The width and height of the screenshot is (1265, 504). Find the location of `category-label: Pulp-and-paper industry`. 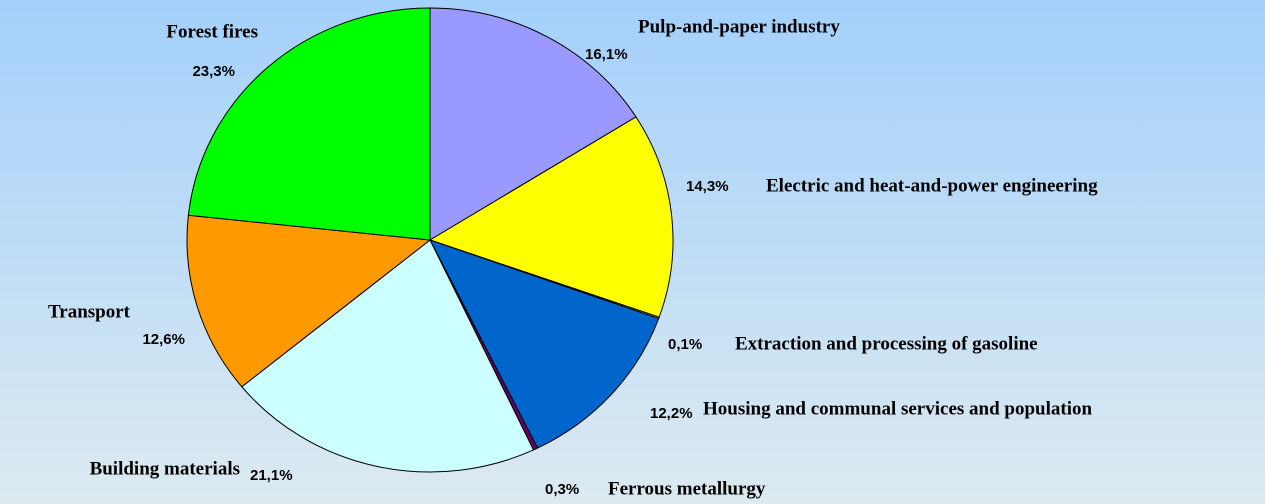

category-label: Pulp-and-paper industry is located at coordinates (739, 26).